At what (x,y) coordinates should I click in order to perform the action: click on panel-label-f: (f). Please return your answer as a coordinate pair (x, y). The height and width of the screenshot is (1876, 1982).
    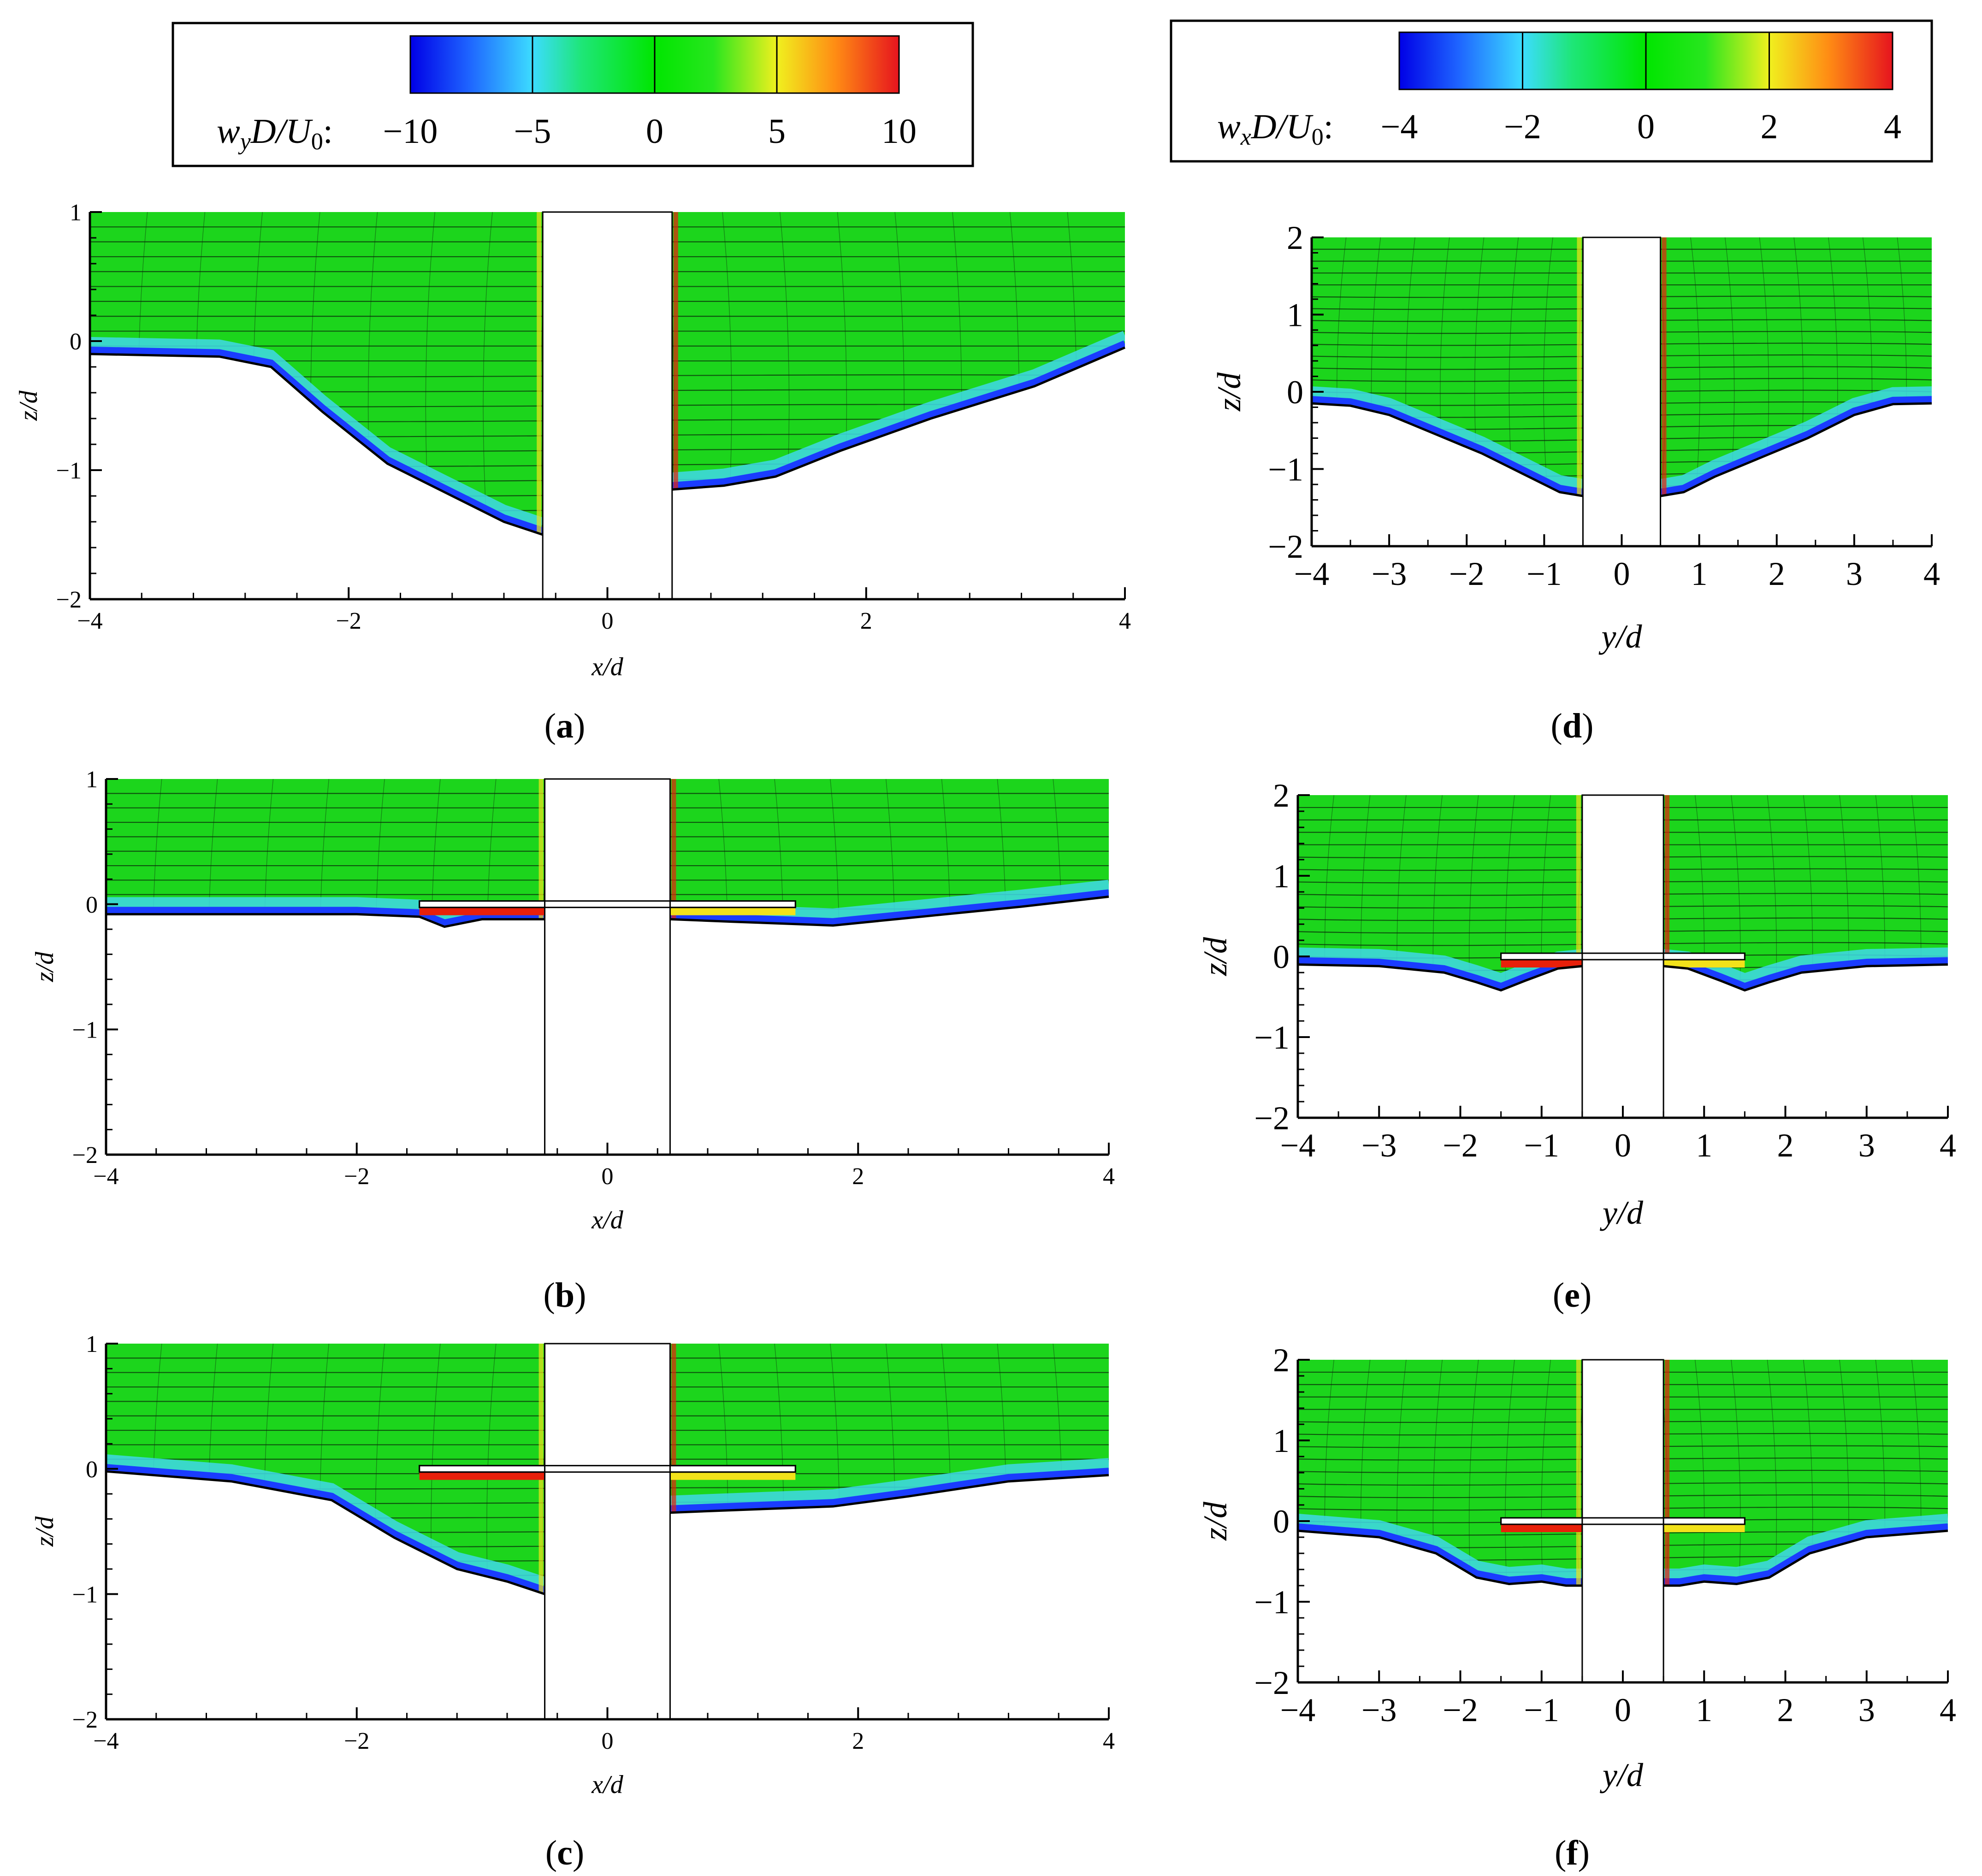
    Looking at the image, I should click on (1572, 1853).